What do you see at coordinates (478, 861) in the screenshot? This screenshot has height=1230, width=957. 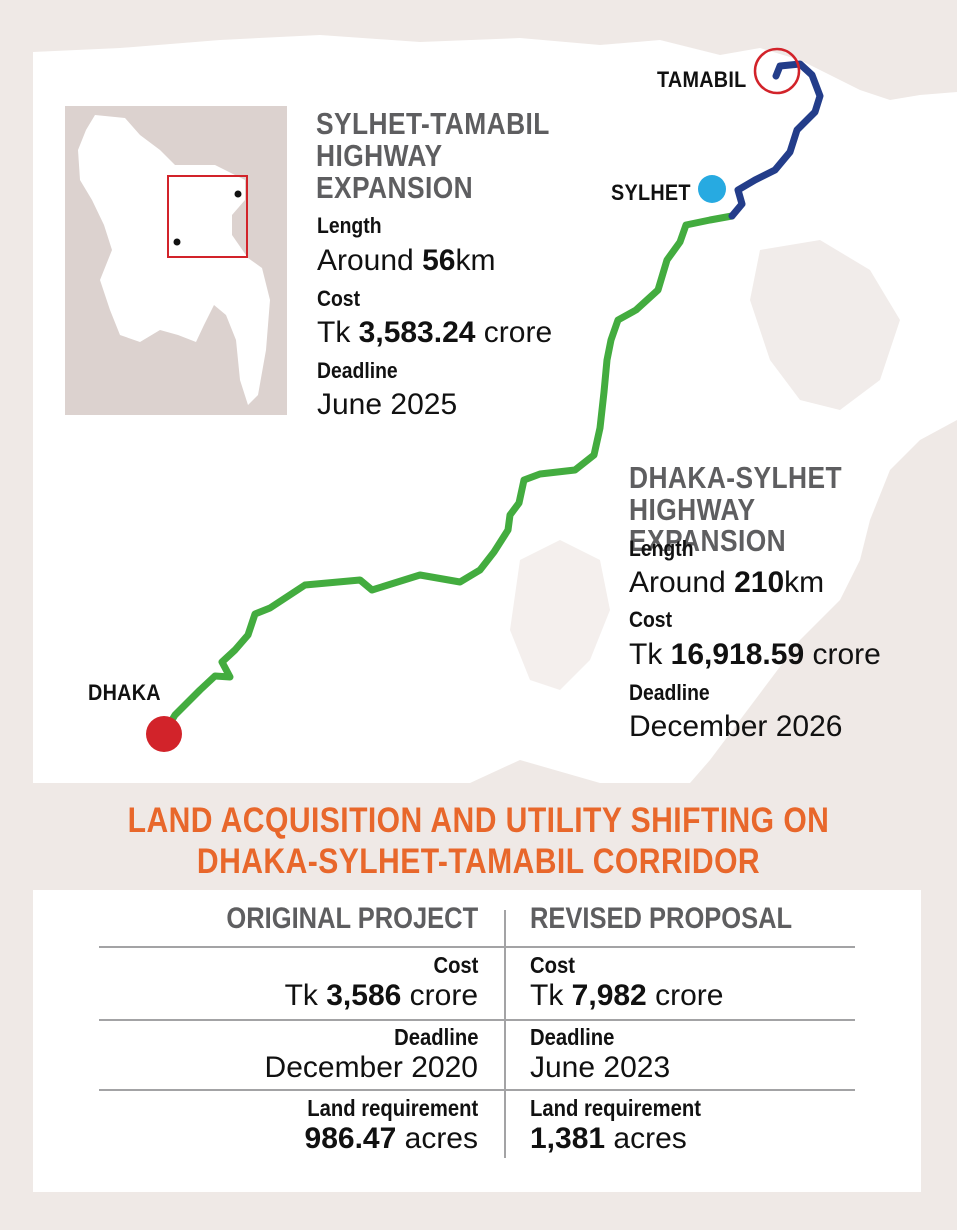 I see `section-heading-line-2: DHAKA-SYLHET-TAMABIL CORRIDOR` at bounding box center [478, 861].